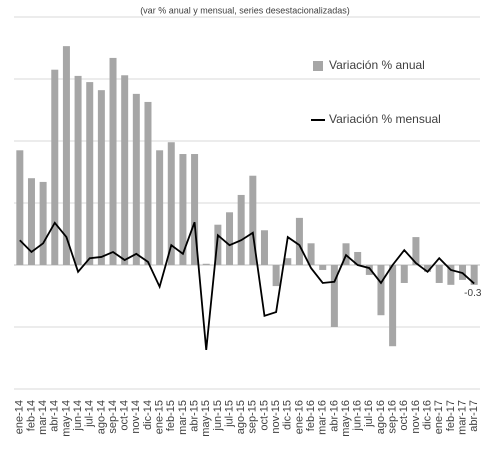 This screenshot has width=482, height=461. What do you see at coordinates (206, 418) in the screenshot?
I see `x-tick-label: may-15` at bounding box center [206, 418].